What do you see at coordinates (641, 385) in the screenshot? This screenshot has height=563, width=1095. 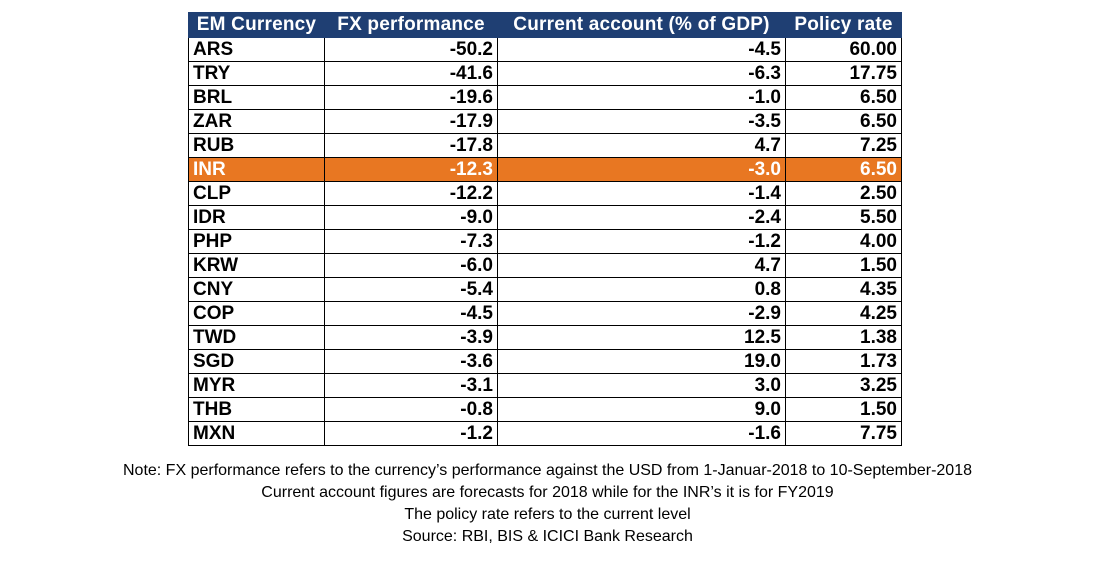 I see `cell-current-account: 3.0` at bounding box center [641, 385].